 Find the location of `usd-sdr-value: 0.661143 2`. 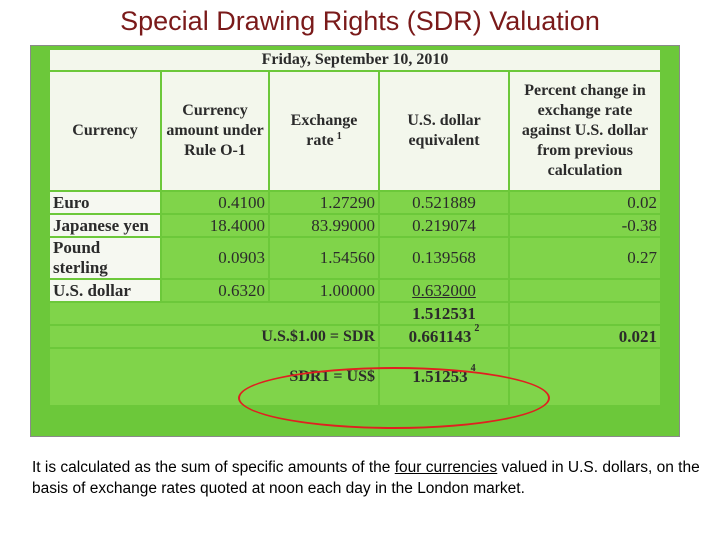

usd-sdr-value: 0.661143 2 is located at coordinates (444, 334).